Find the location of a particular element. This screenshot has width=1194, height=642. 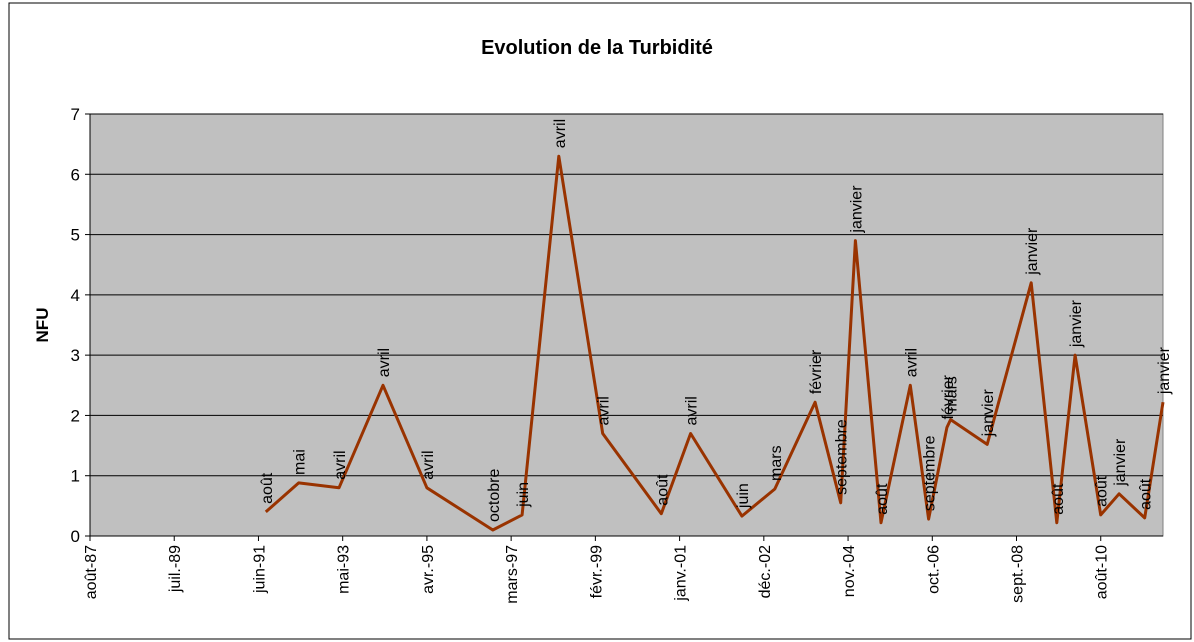

x-tick-label: juil.-89 is located at coordinates (175, 569).